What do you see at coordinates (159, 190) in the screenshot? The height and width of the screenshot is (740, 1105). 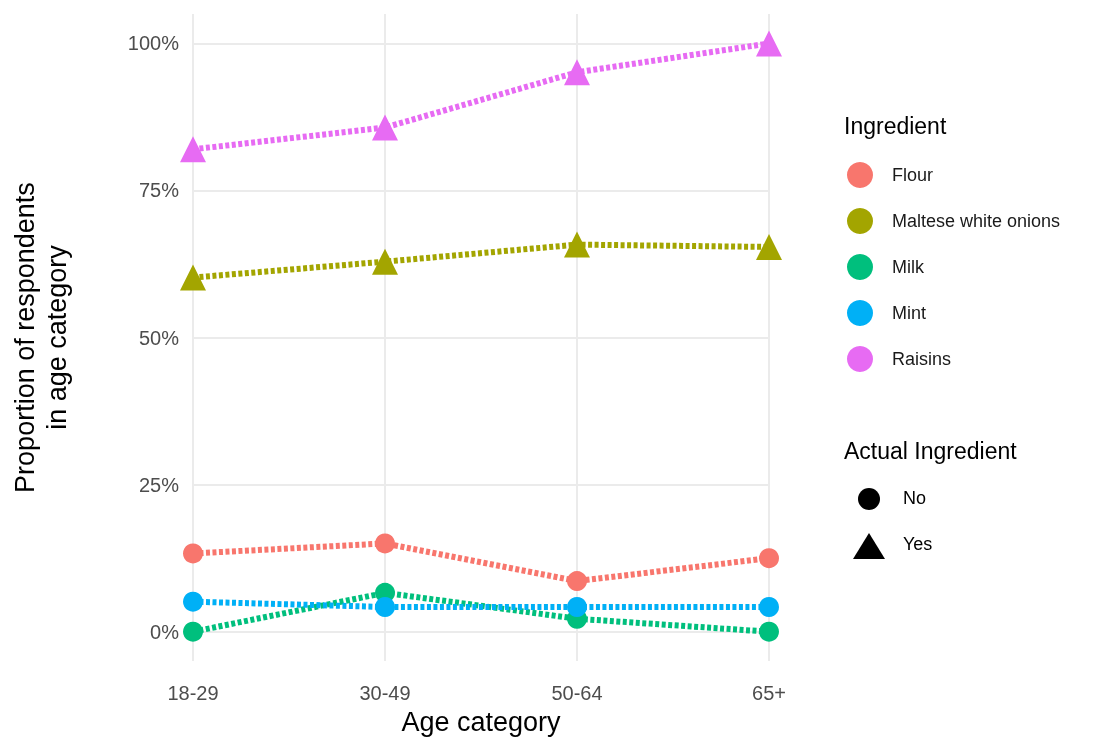 I see `y-tick-label: 75%` at bounding box center [159, 190].